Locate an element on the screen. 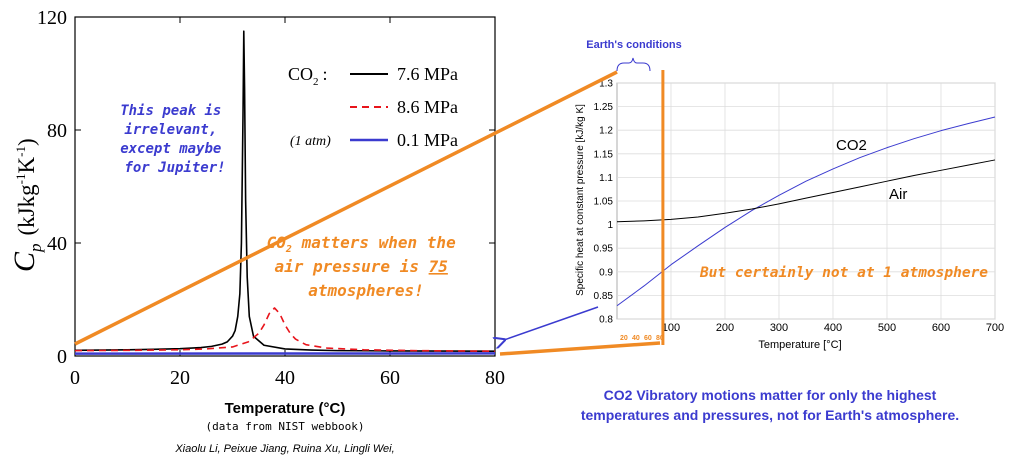  series-label-air: Air is located at coordinates (898, 194).